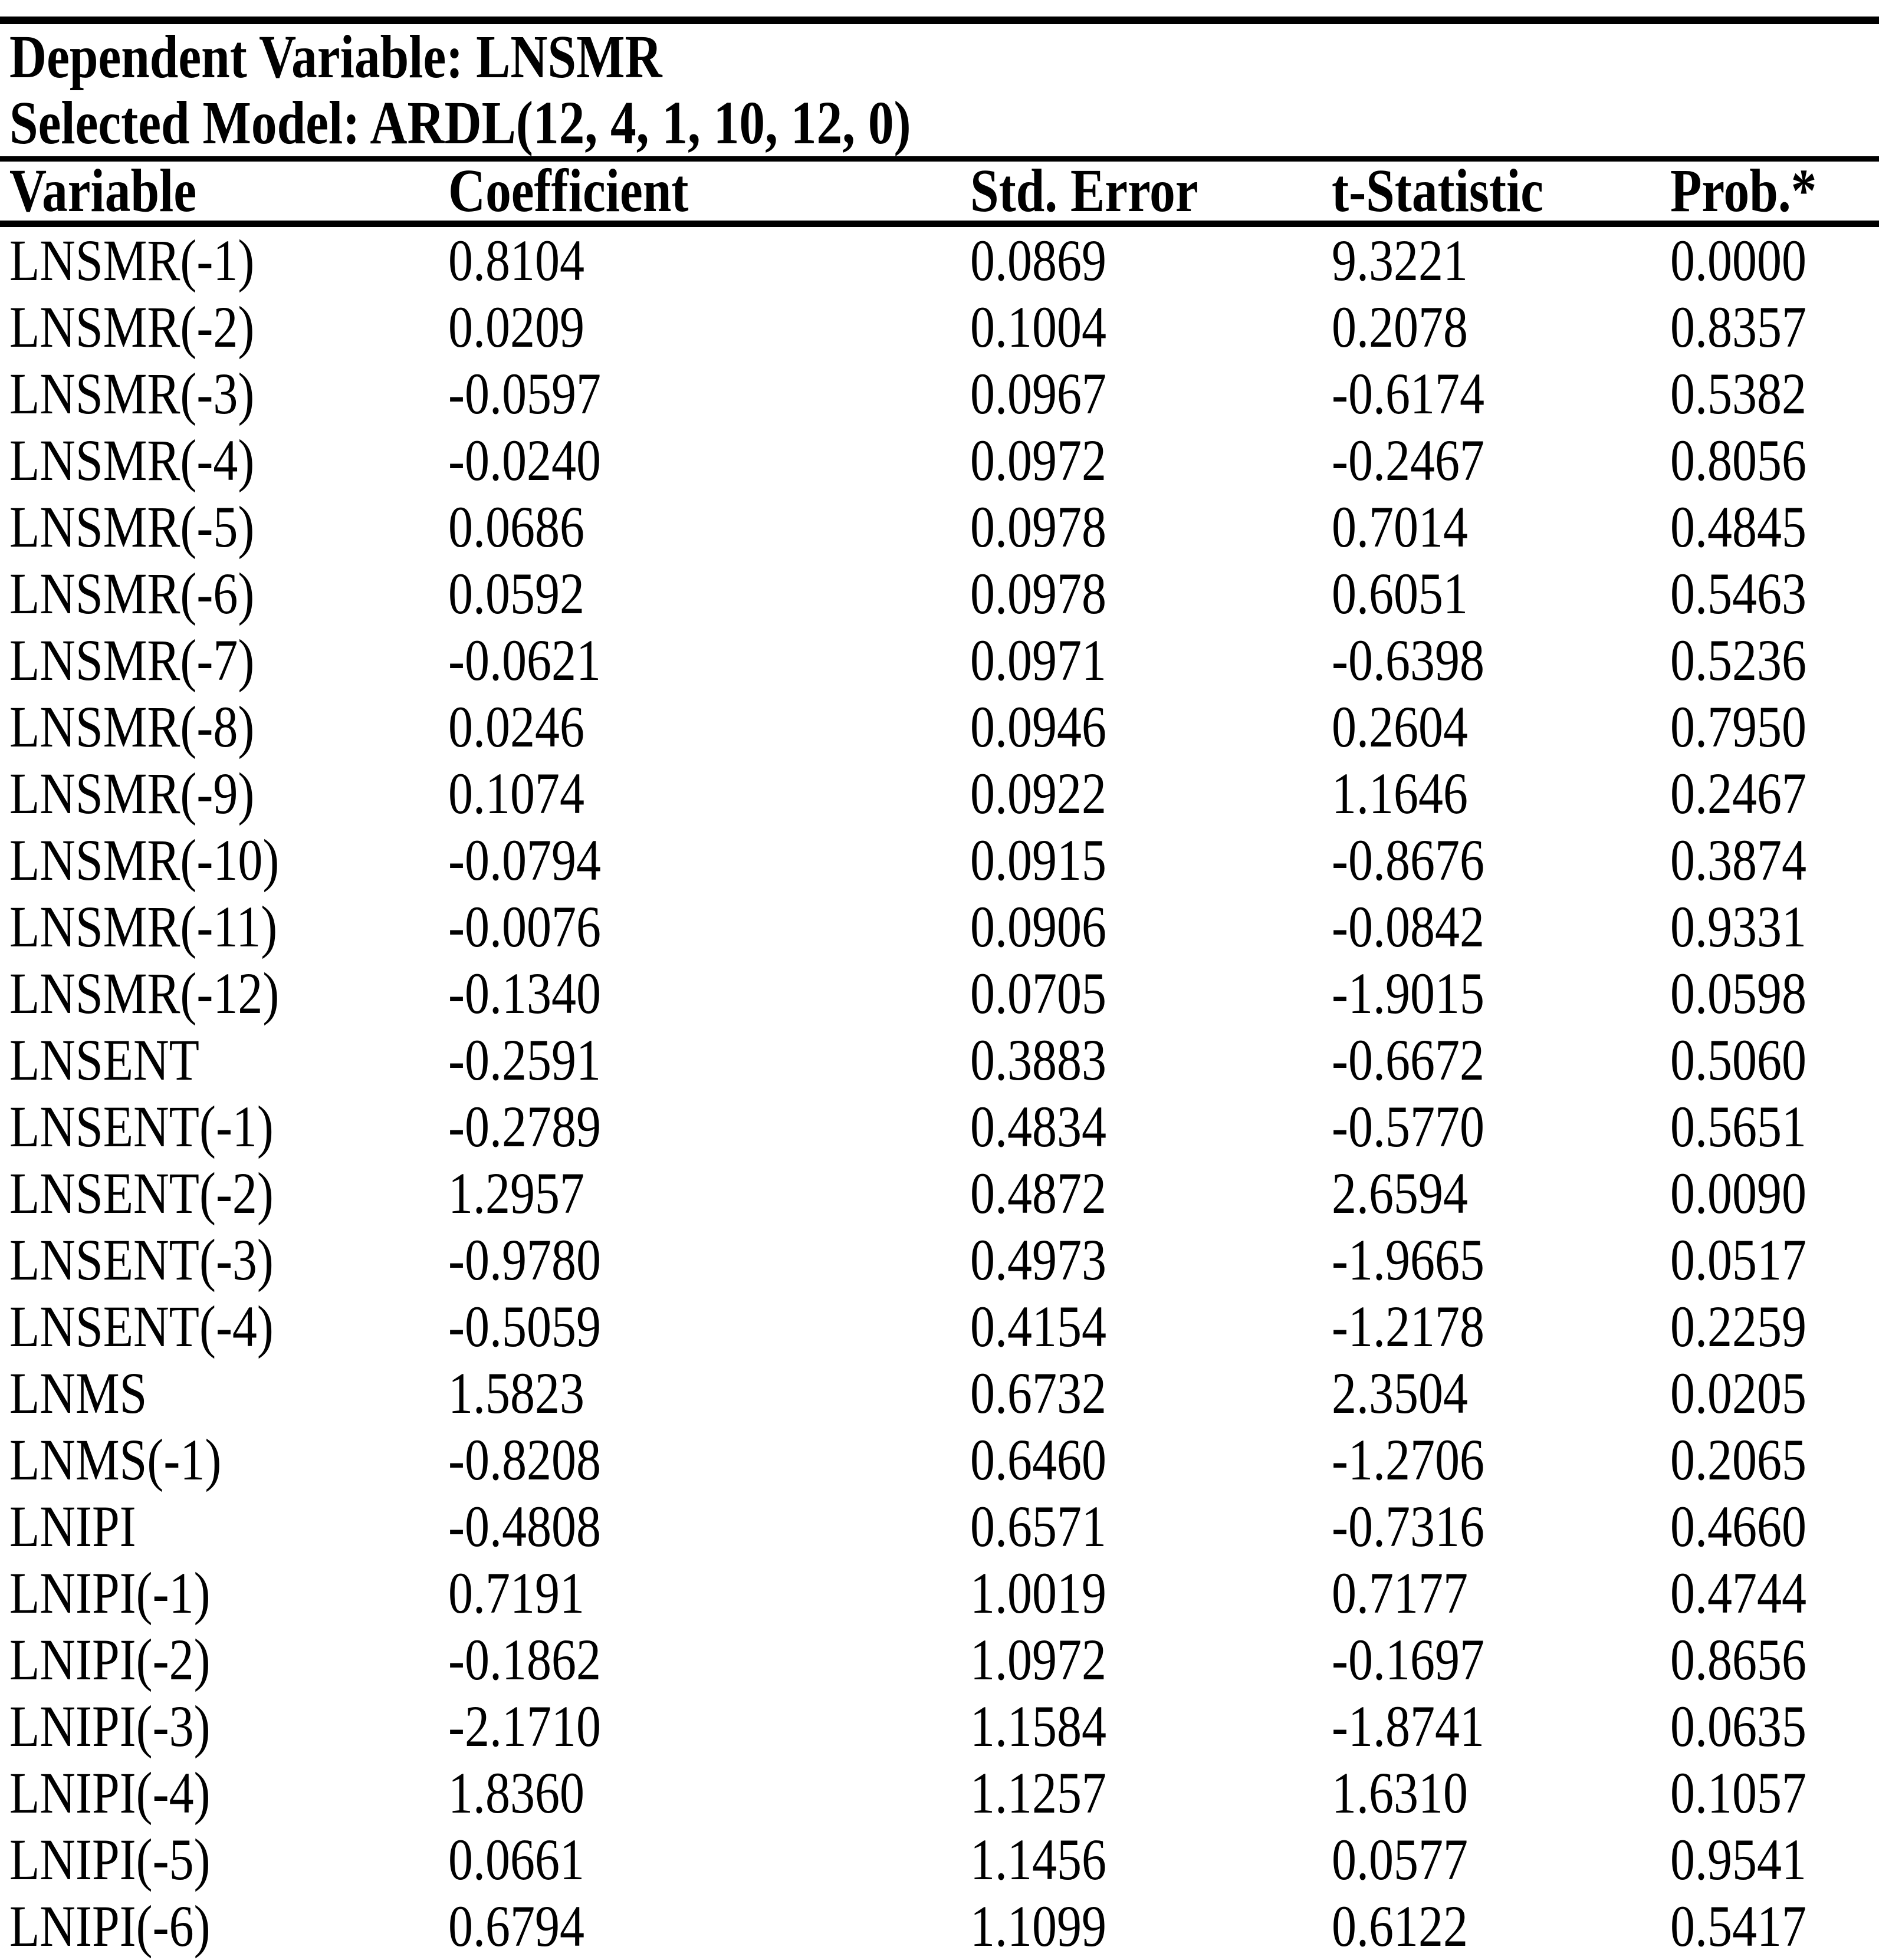 This screenshot has height=1960, width=1879. Describe the element at coordinates (524, 1326) in the screenshot. I see `cell-coefficient-text: -0.5059` at that location.